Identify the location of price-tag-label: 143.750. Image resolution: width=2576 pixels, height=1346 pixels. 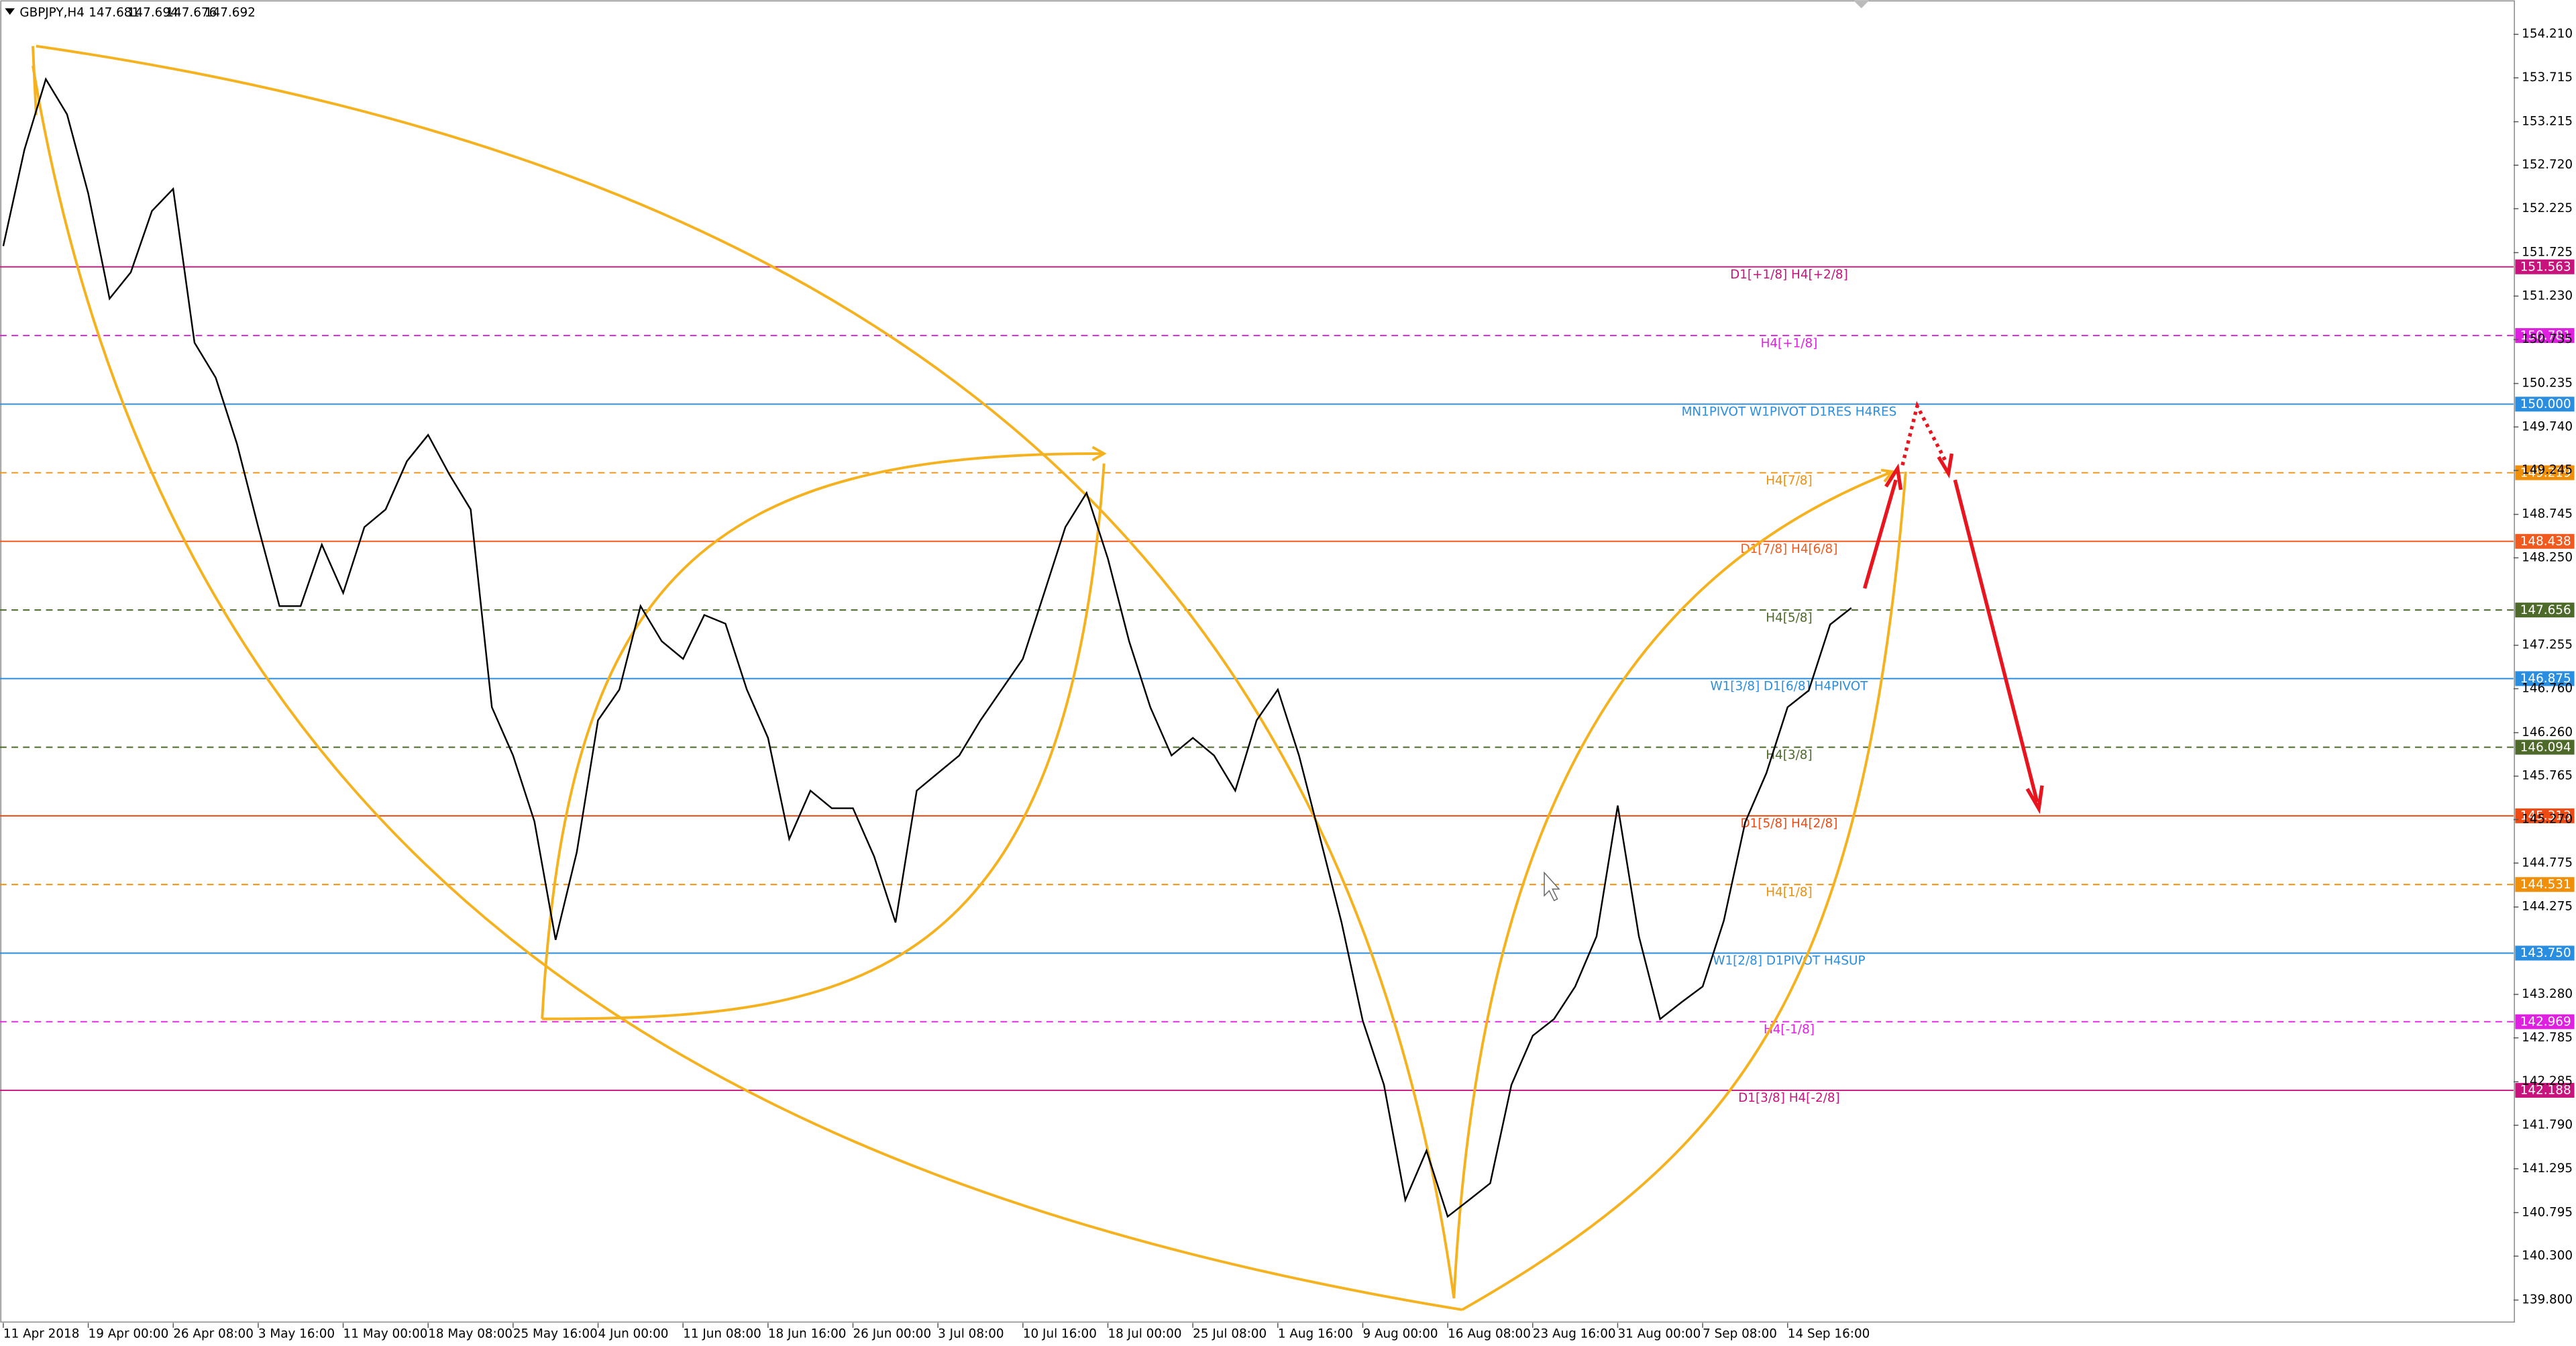
(2545, 953).